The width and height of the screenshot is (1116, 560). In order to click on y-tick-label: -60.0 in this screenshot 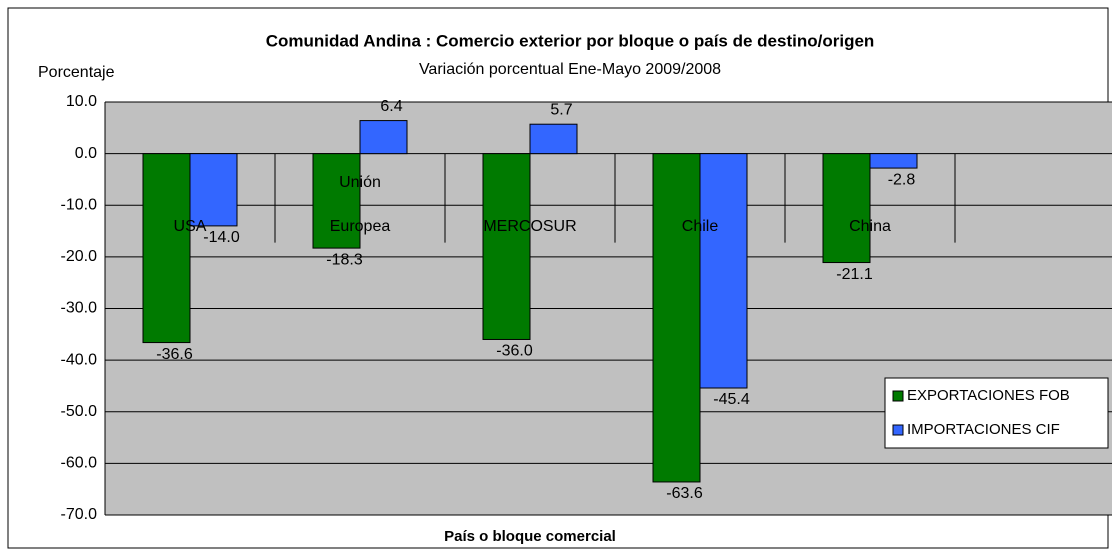, I will do `click(79, 463)`.